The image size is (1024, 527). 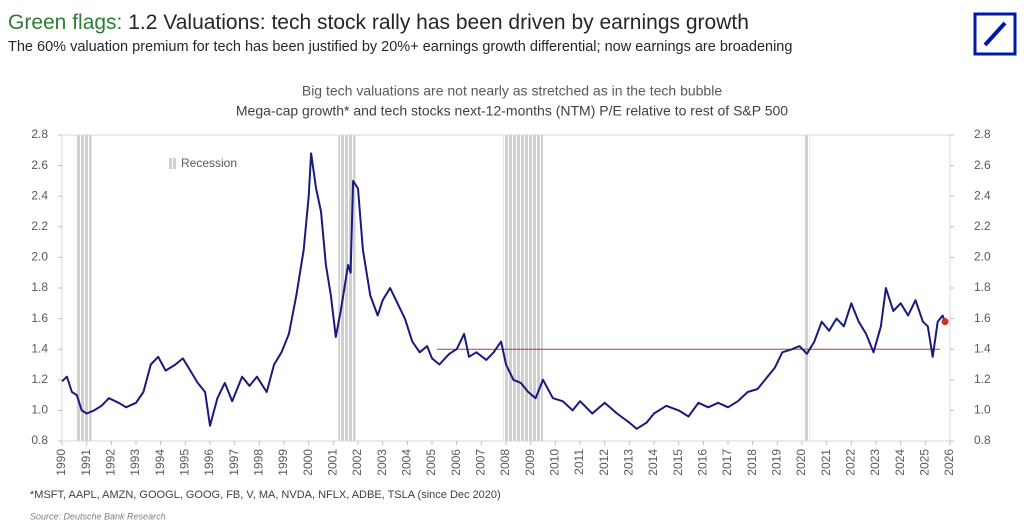 What do you see at coordinates (234, 462) in the screenshot?
I see `x-tick-label: 1997` at bounding box center [234, 462].